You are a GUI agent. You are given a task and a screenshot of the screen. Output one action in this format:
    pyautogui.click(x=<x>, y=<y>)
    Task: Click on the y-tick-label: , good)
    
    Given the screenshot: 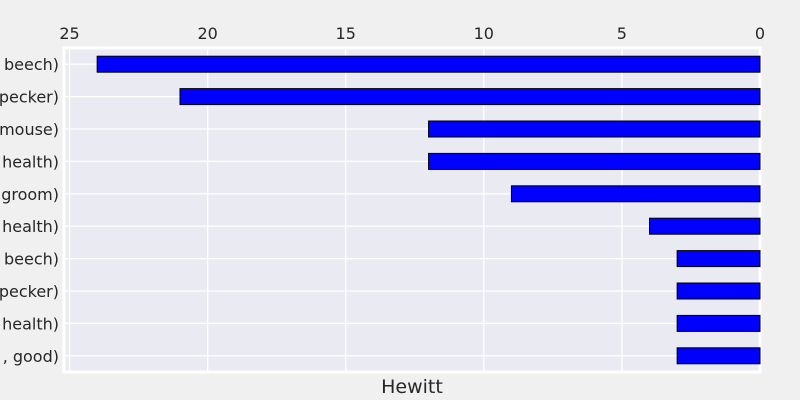 What is the action you would take?
    pyautogui.click(x=31, y=356)
    